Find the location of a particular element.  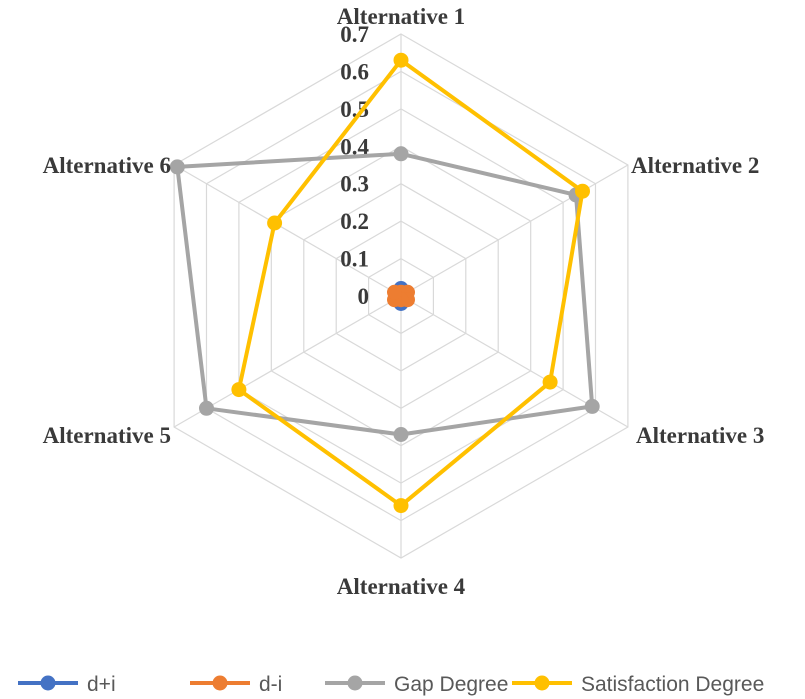

legend-item: Satisfaction Degree is located at coordinates (638, 684).